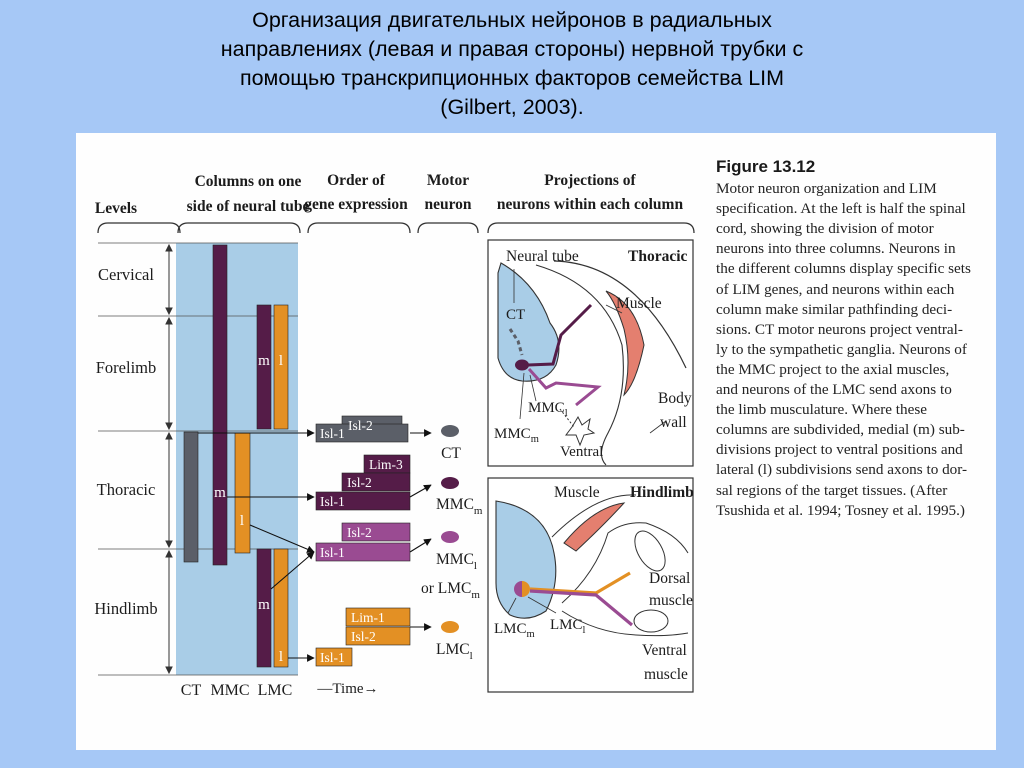  What do you see at coordinates (116, 208) in the screenshot?
I see `header-levels: Levels` at bounding box center [116, 208].